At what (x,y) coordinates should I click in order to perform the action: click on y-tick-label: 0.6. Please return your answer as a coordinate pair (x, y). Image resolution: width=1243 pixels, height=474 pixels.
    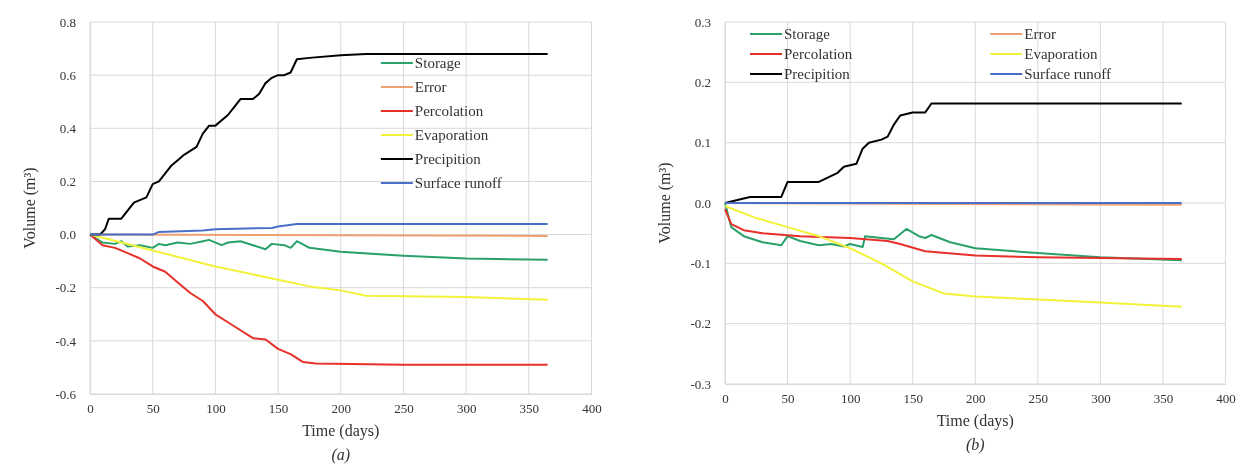
    Looking at the image, I should click on (68, 75).